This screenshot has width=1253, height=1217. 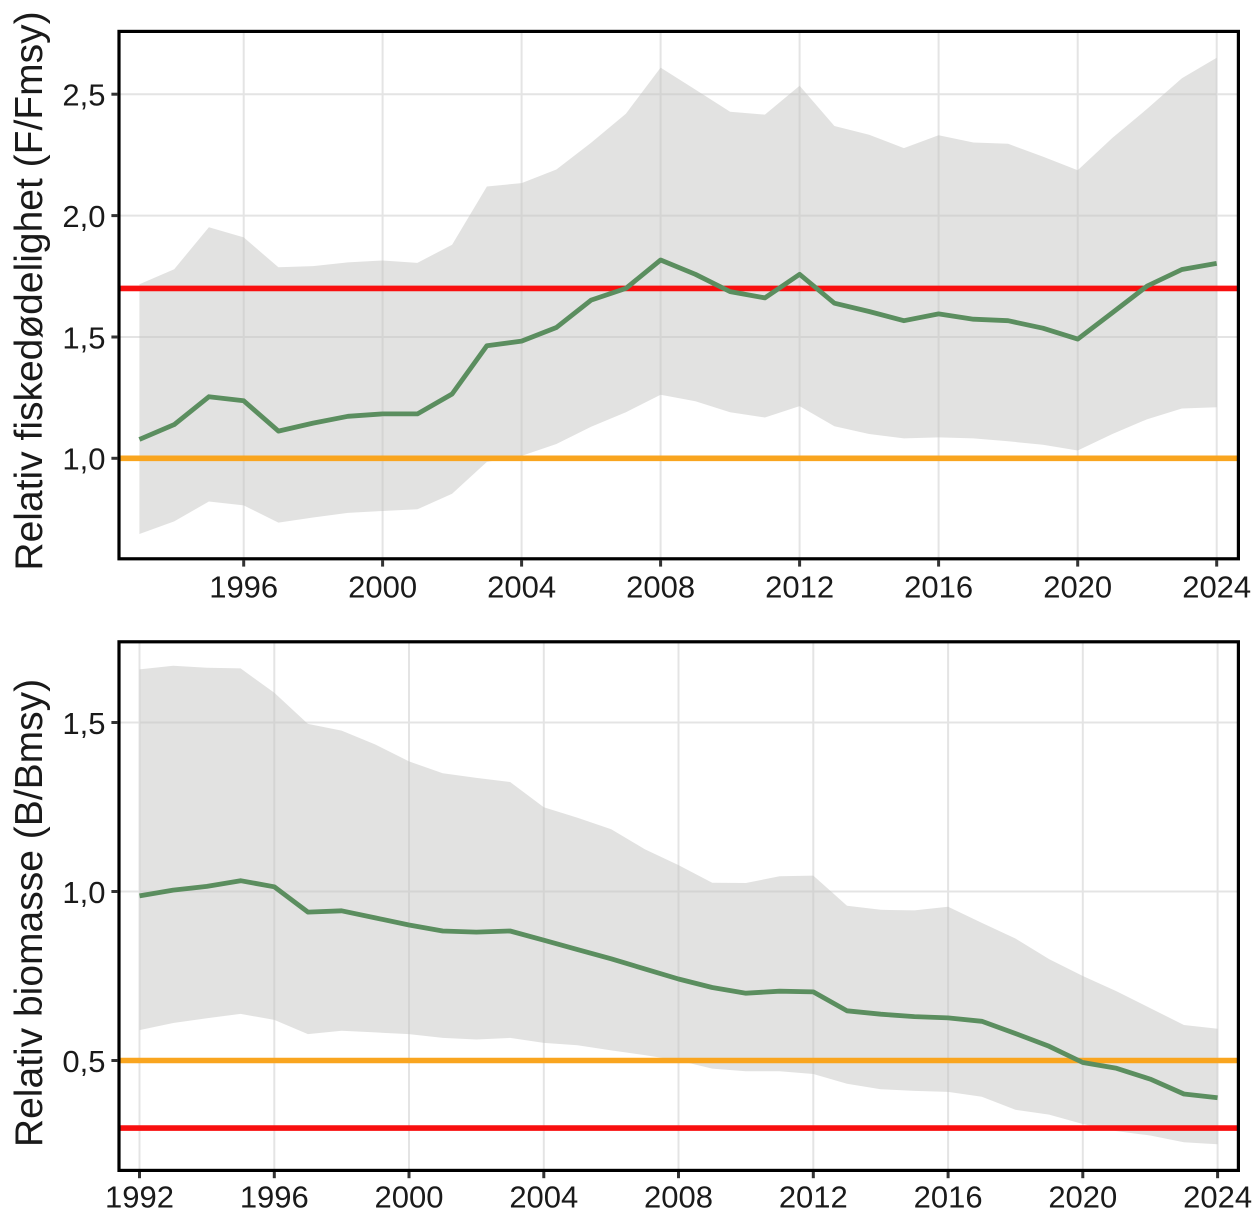 I want to click on svg-text: 0,5, so click(x=83, y=1061).